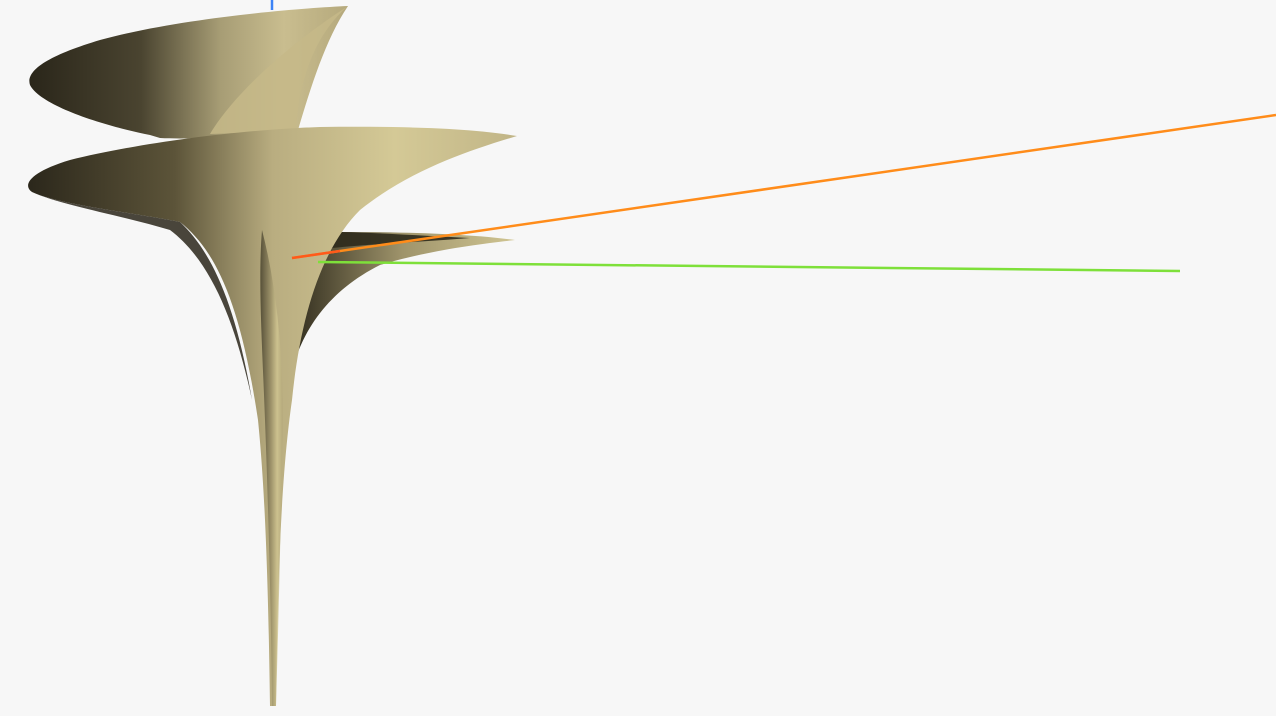  I want to click on surface-middle-flare-shadow, so click(142, 296).